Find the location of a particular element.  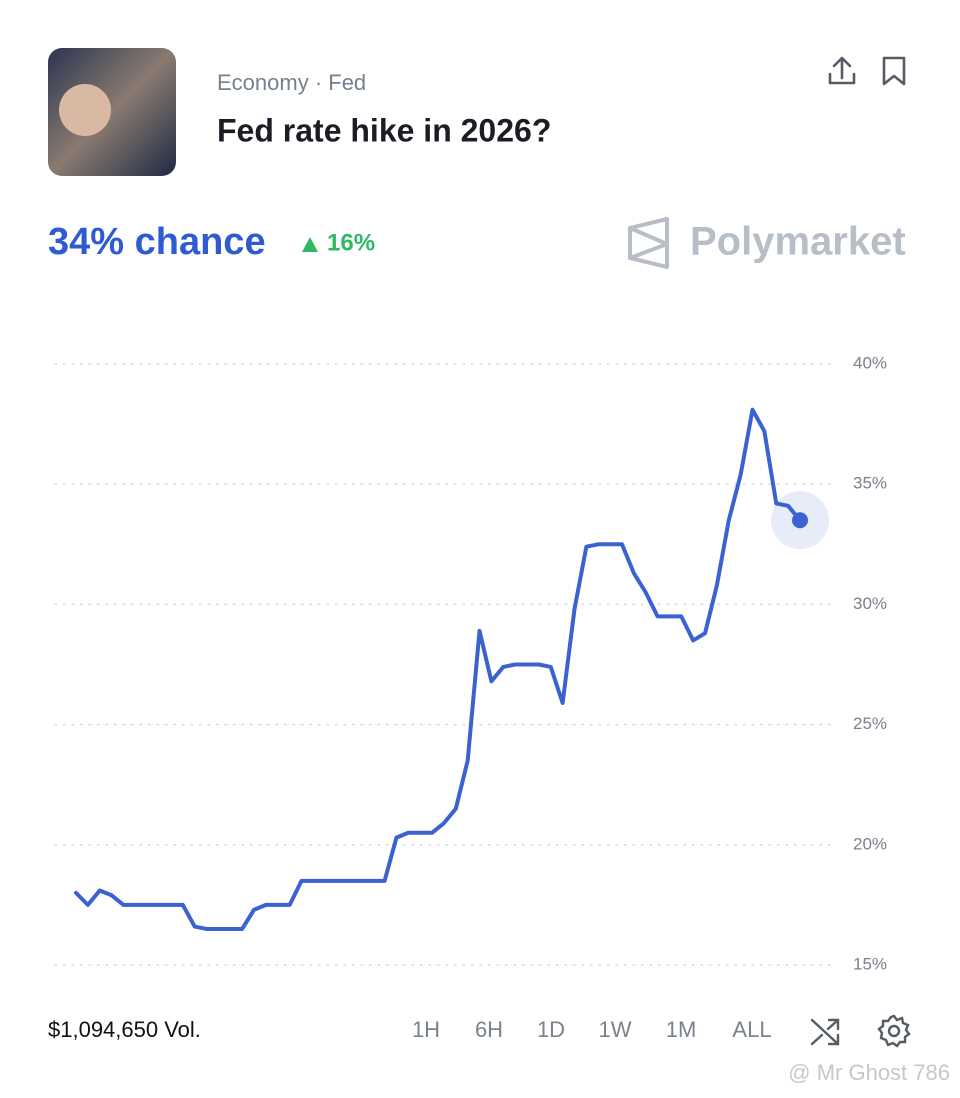

bookmark-button is located at coordinates (894, 71).